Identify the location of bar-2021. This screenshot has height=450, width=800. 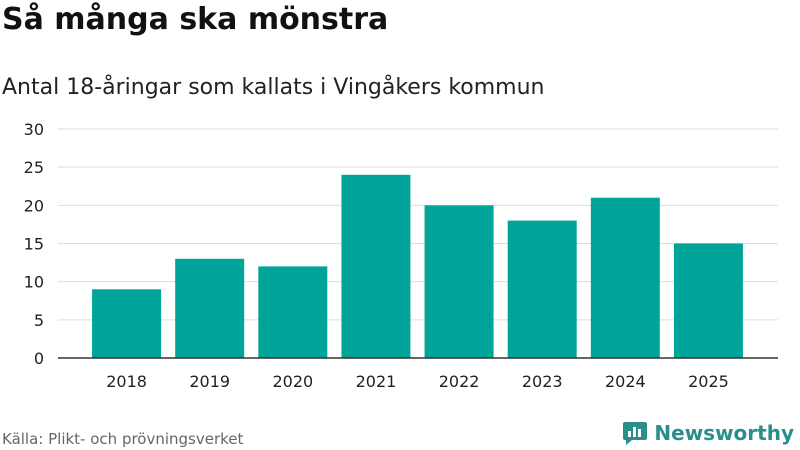
(376, 266).